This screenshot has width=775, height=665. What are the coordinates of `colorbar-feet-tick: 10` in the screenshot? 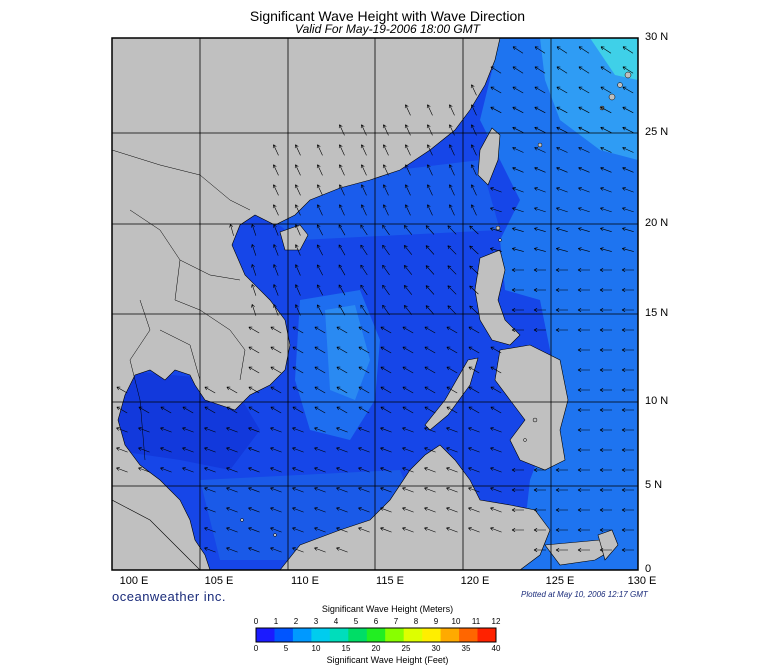 It's located at (316, 648).